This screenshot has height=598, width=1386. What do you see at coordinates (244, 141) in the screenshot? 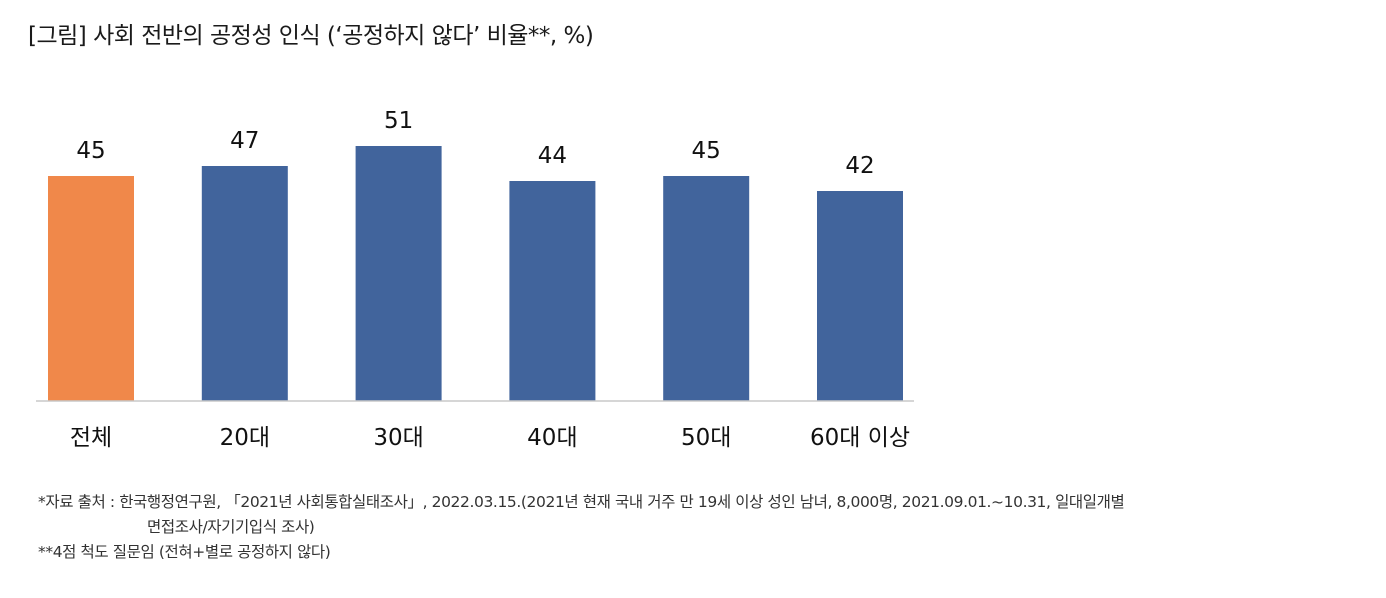
I see `data-label-20대: 47` at bounding box center [244, 141].